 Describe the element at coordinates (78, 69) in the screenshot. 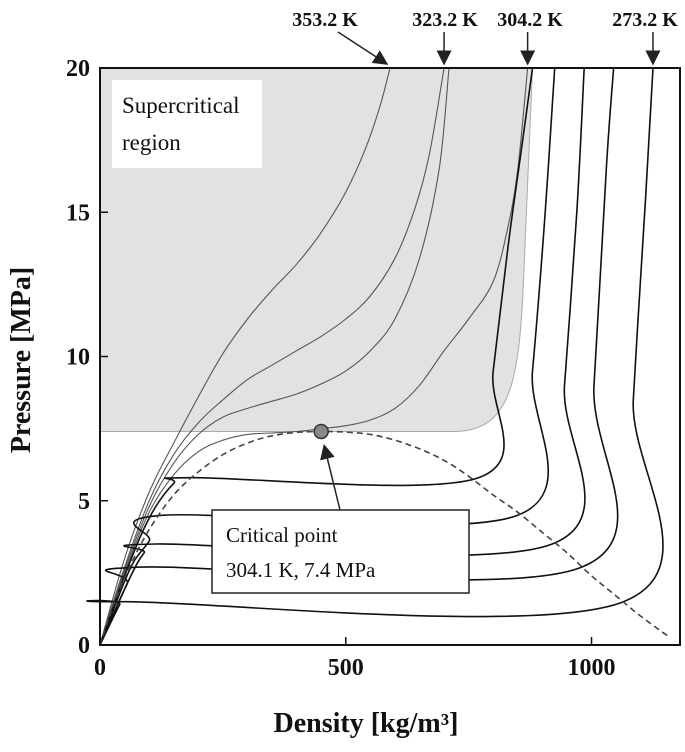

I see `y-tick-label: 20` at that location.